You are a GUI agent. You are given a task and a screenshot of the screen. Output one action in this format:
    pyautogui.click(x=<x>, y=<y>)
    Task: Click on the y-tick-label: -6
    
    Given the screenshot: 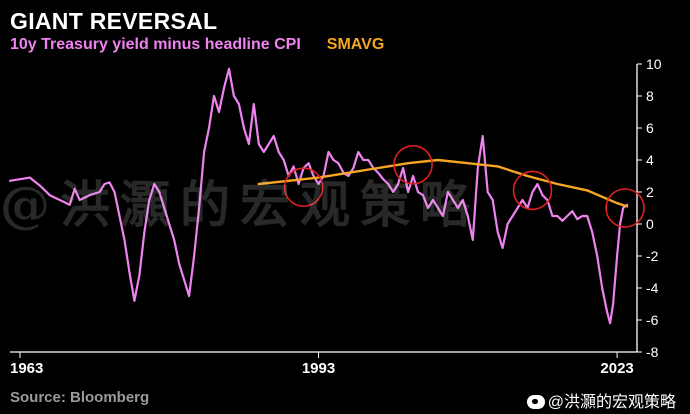 What is the action you would take?
    pyautogui.click(x=652, y=320)
    